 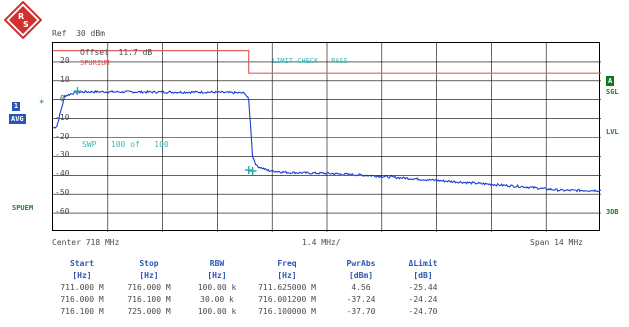 I want to click on trace-number-indicator: 1, so click(x=16, y=106).